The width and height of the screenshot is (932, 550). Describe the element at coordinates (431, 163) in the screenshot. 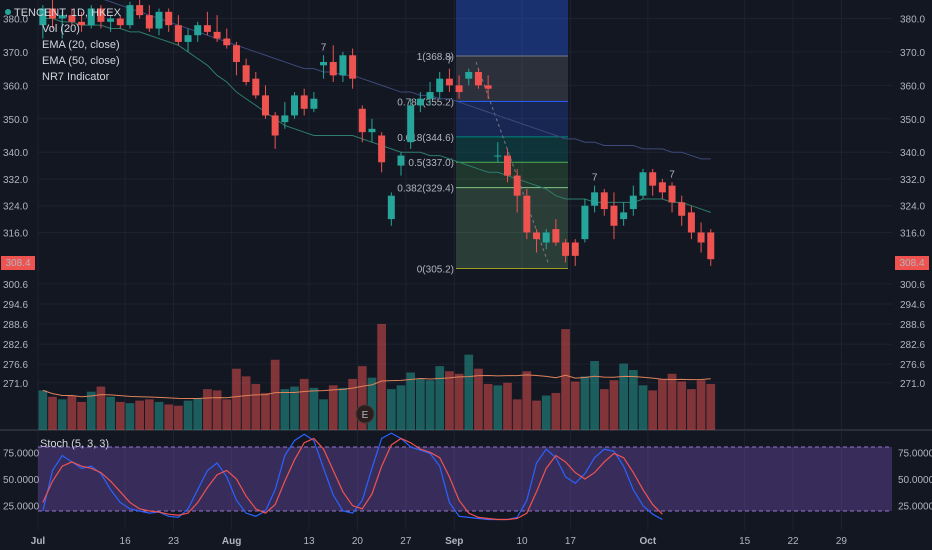

I see `fib-label-3: 0.5(337.0)` at that location.